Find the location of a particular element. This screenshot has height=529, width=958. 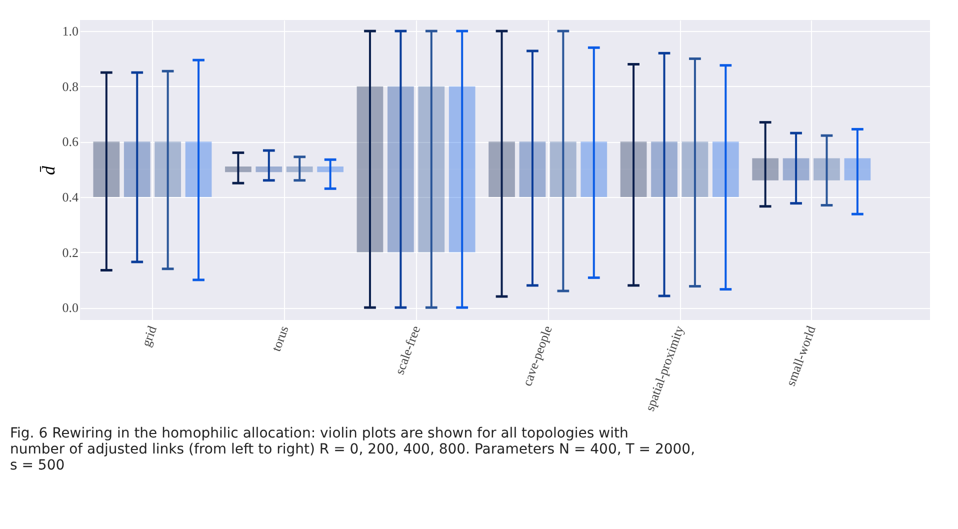

y-tick-label: 0.8 is located at coordinates (70, 86).